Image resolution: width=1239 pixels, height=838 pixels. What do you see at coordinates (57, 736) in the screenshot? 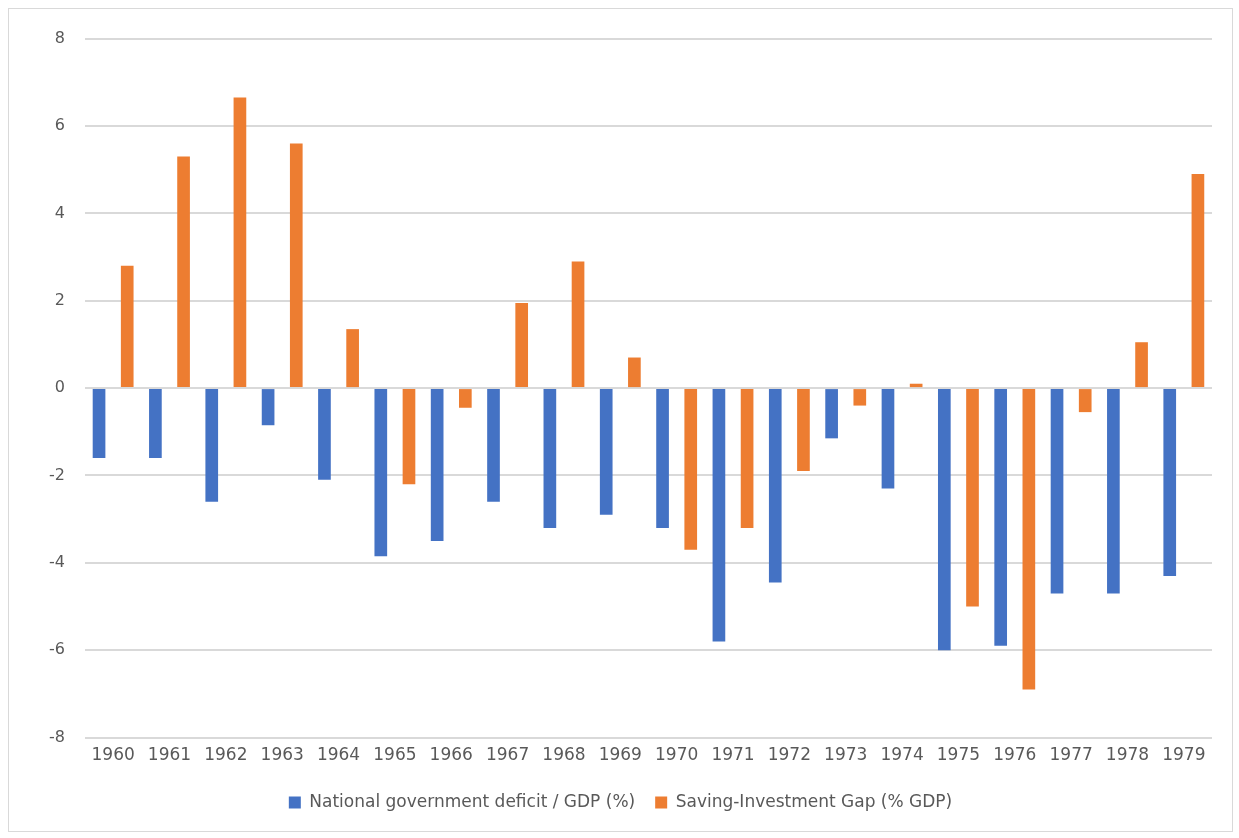
I see `y-tick-label: -8` at bounding box center [57, 736].